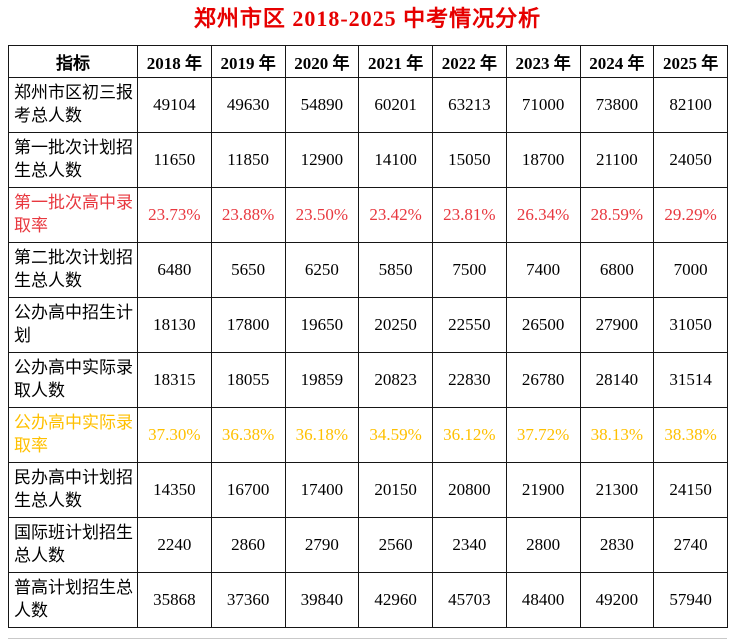 The image size is (735, 642). I want to click on value-cell: 7000, so click(690, 270).